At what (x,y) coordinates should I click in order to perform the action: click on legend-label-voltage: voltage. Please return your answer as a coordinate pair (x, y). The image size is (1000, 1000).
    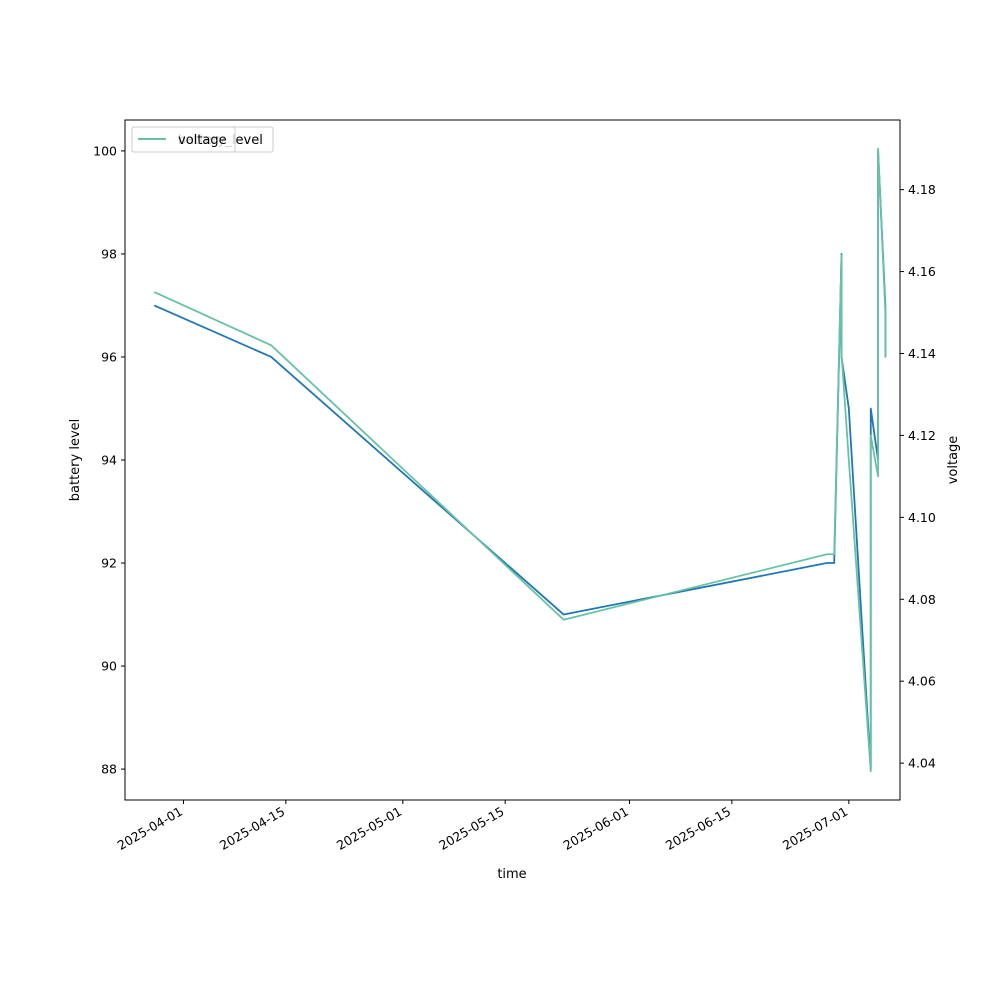
    Looking at the image, I should click on (202, 140).